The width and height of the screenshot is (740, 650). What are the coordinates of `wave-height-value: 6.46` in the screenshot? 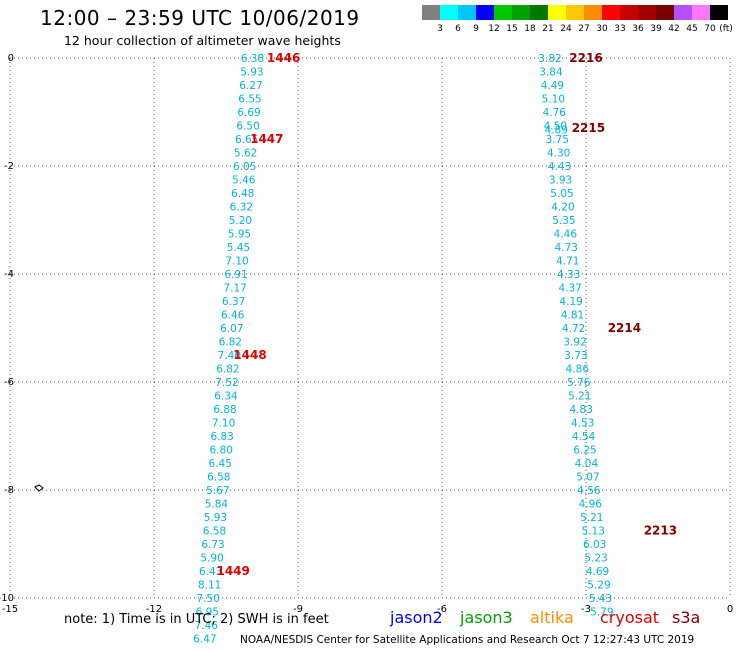 It's located at (233, 316).